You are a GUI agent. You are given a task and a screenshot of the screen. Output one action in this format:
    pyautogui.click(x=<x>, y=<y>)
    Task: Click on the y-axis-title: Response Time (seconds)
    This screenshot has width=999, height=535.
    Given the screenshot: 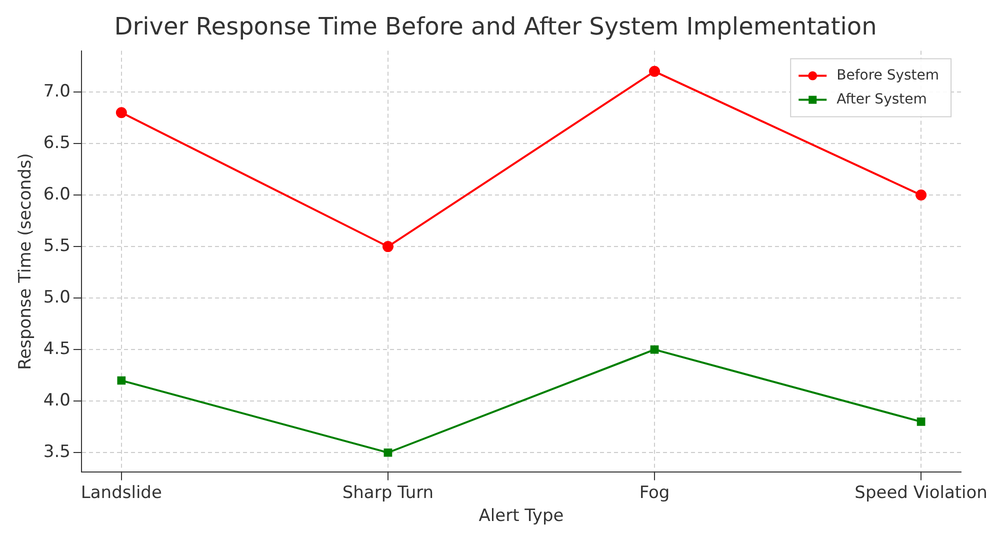 What is the action you would take?
    pyautogui.click(x=26, y=261)
    